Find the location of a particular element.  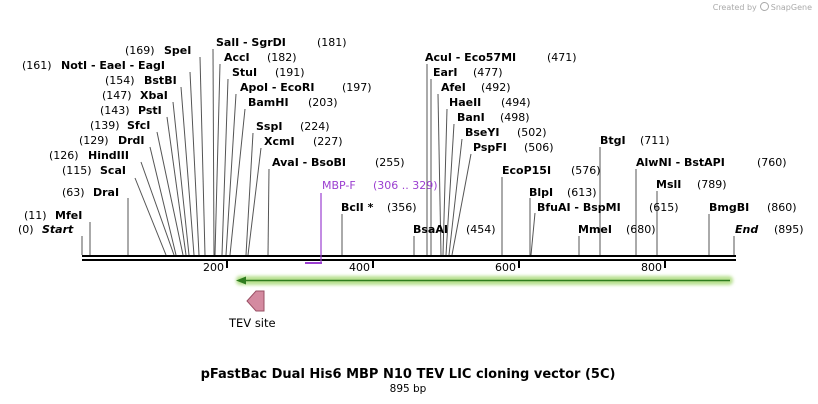

leader-acci is located at coordinates (217, 159).